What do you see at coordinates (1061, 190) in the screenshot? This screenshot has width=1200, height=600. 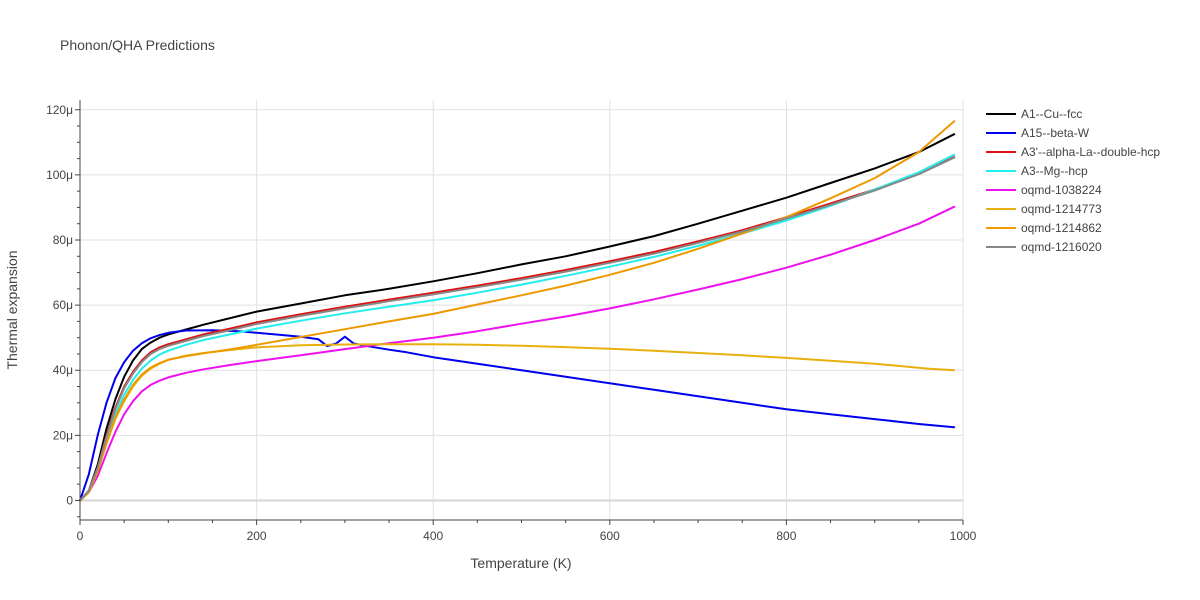 I see `legend-label: oqmd-1038224` at bounding box center [1061, 190].